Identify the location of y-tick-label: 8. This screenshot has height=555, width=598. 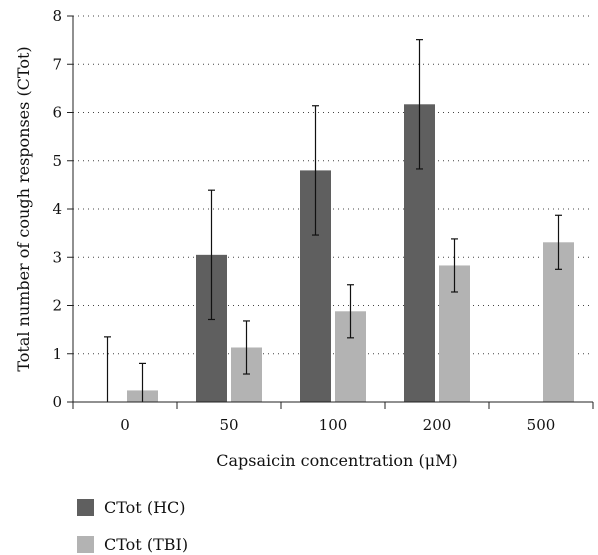
(57, 16).